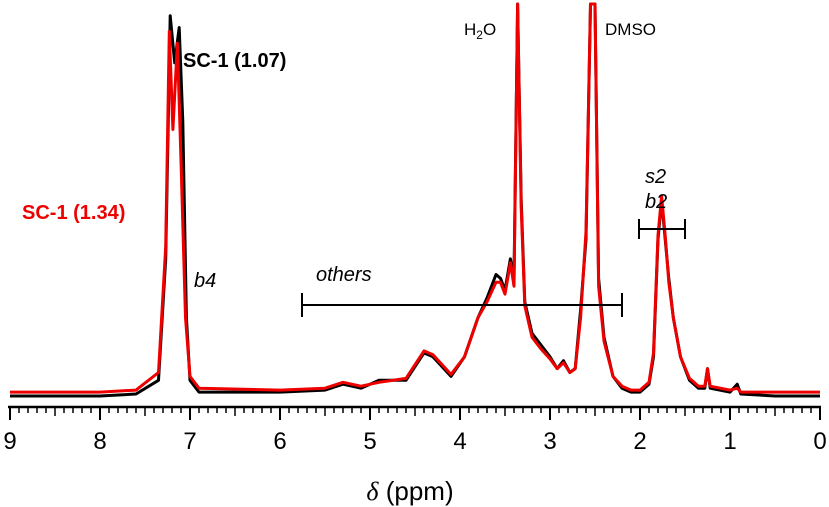  I want to click on label-water-sub: 2, so click(479, 35).